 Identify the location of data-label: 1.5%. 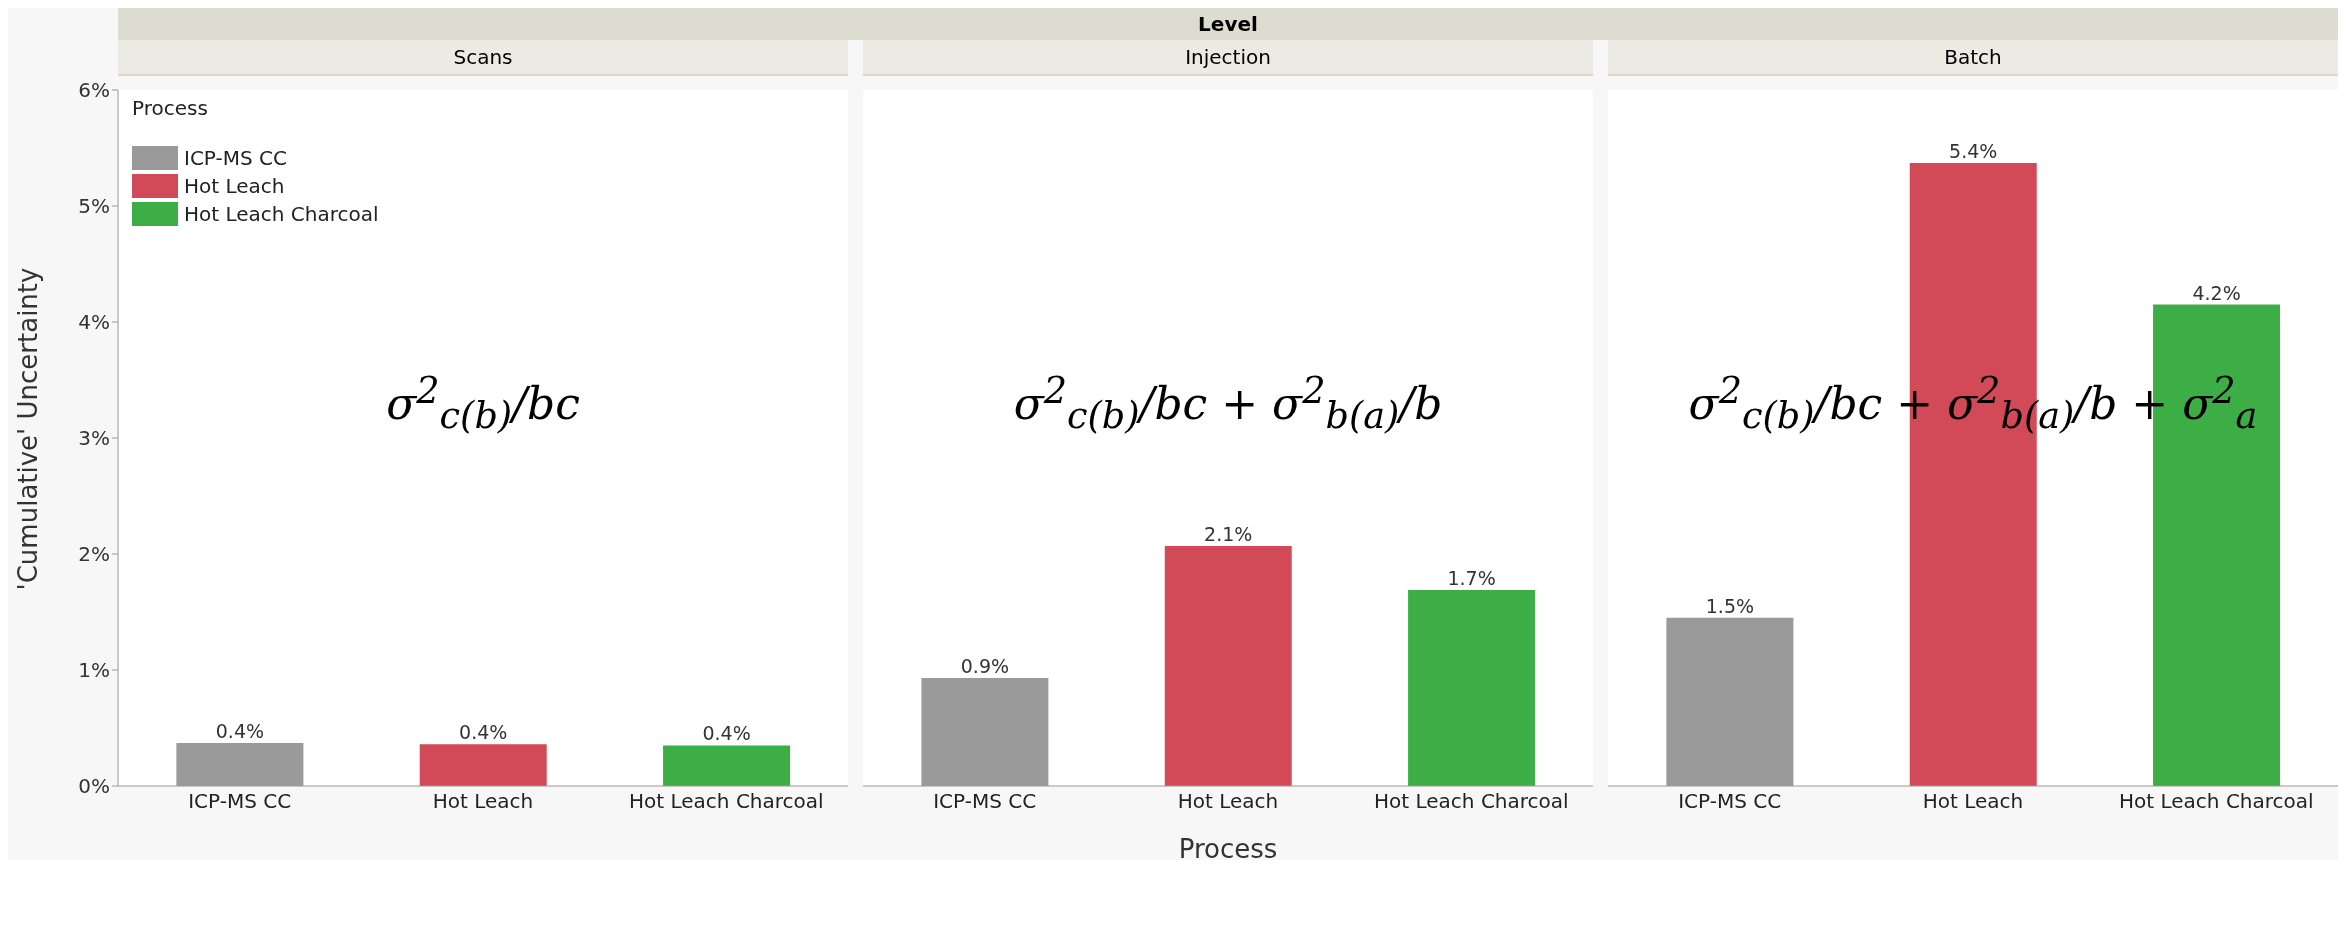
(1730, 605).